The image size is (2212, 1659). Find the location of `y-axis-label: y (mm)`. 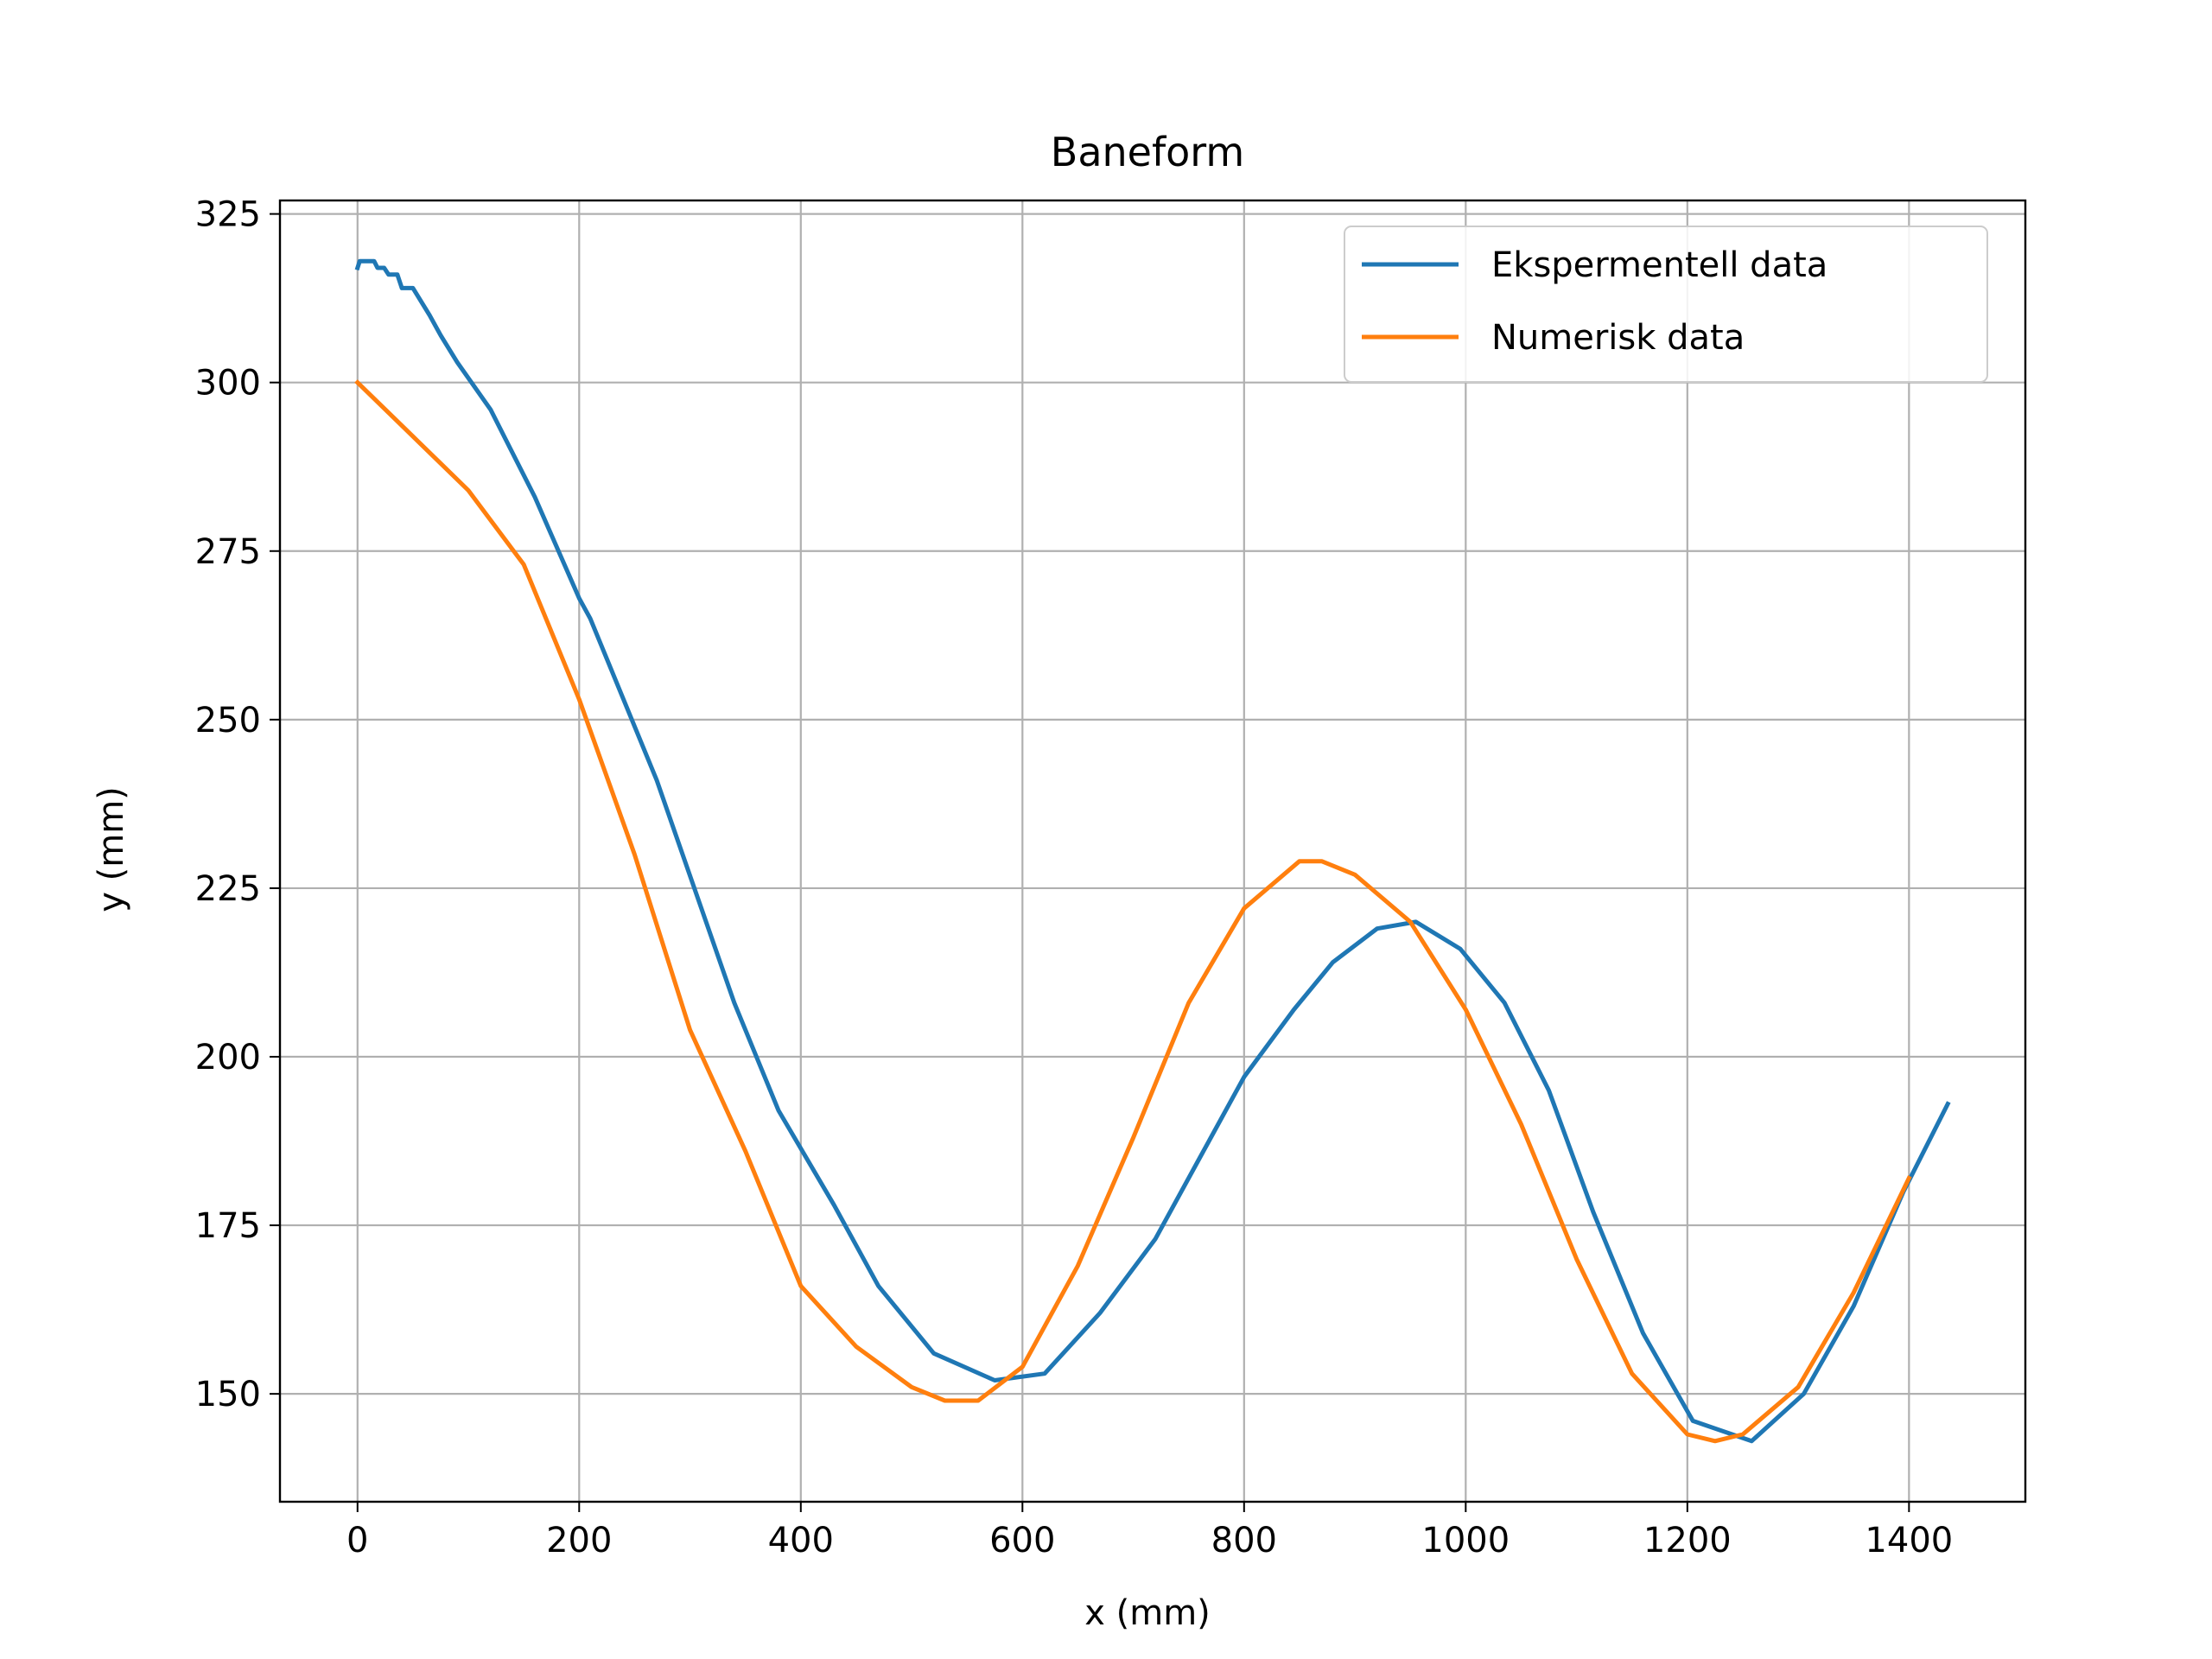

y-axis-label: y (mm) is located at coordinates (111, 849).